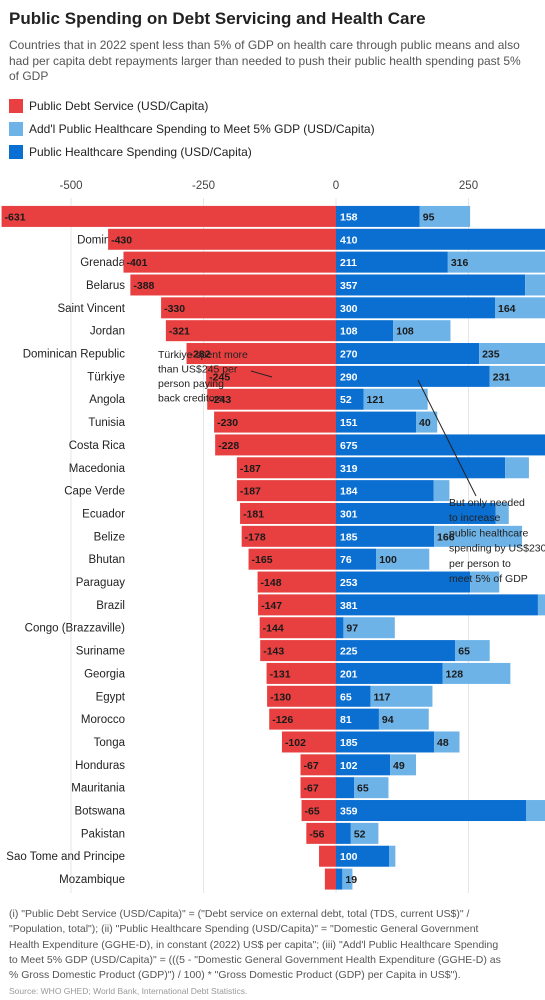 The width and height of the screenshot is (545, 1000). Describe the element at coordinates (346, 400) in the screenshot. I see `data-label-healthcare-spending: 52` at that location.